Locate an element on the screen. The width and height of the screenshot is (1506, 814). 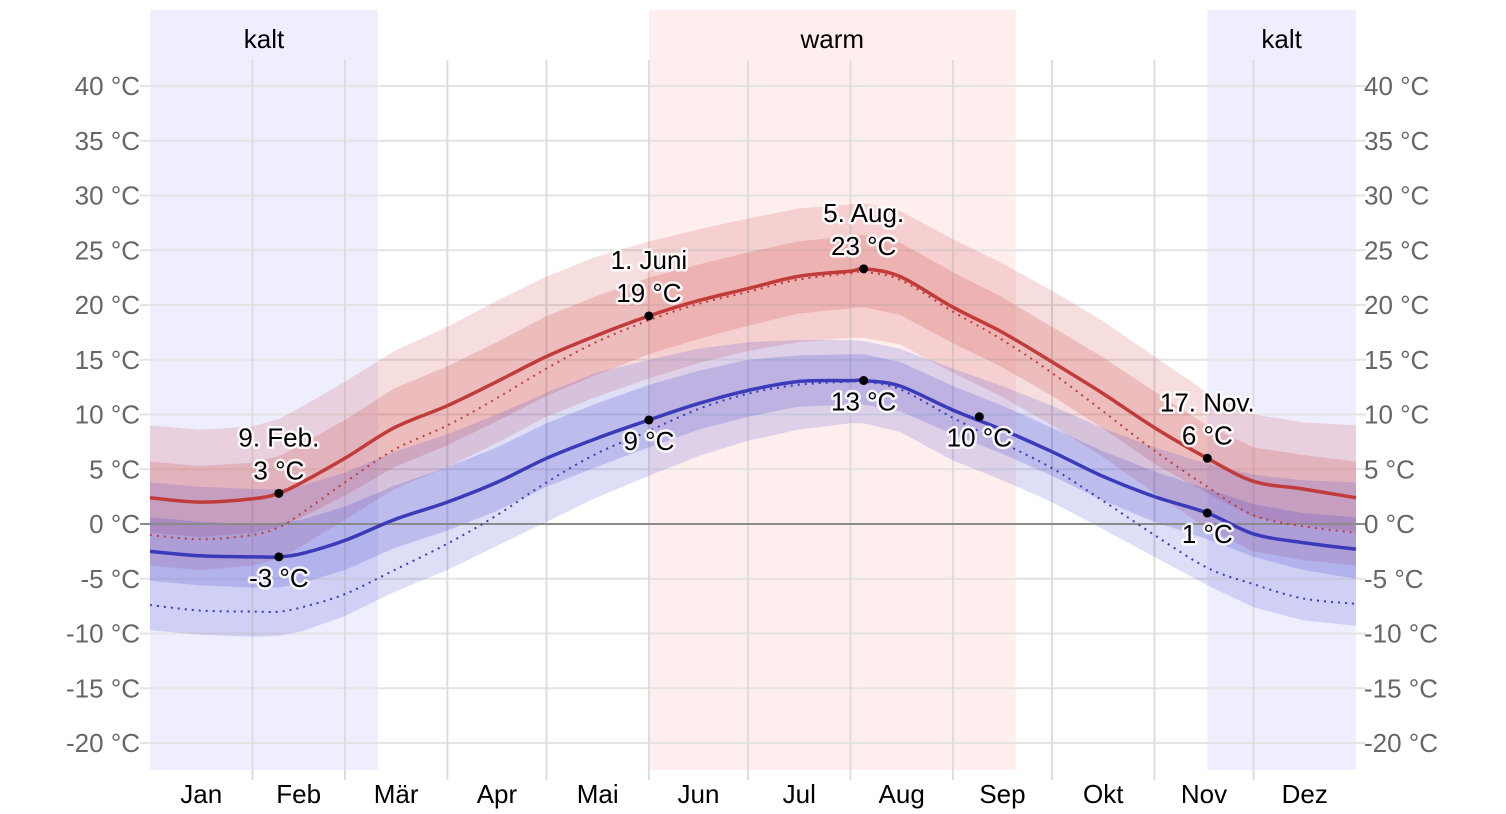
y-tick-label-right: -15 °C is located at coordinates (1401, 688).